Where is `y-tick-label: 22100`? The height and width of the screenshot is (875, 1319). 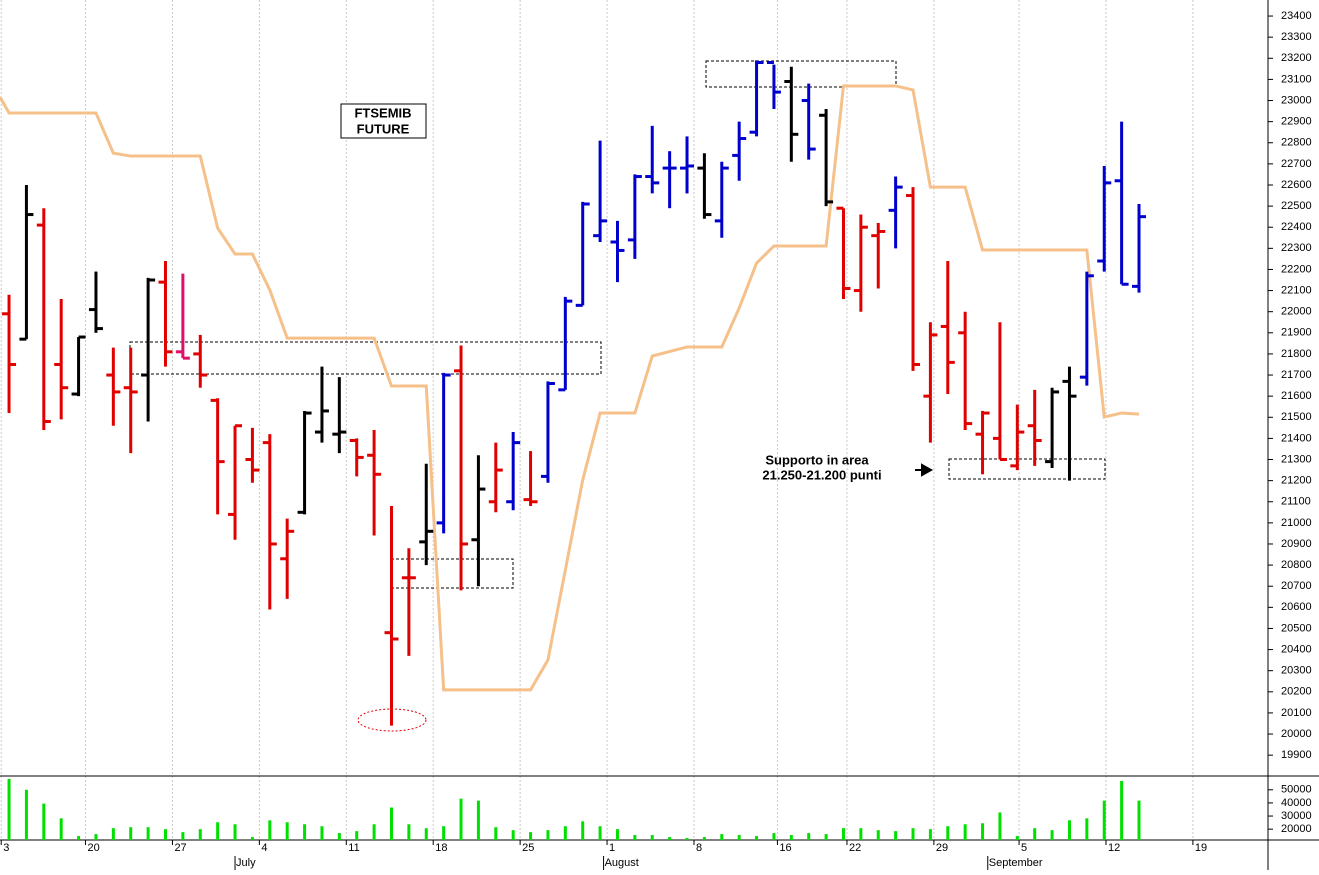
y-tick-label: 22100 is located at coordinates (1296, 290).